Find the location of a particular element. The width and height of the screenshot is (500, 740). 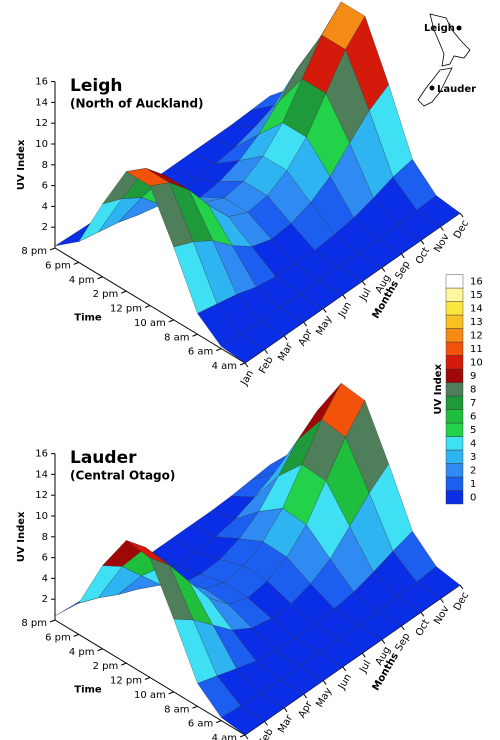

colorbar-tick-label: 13 is located at coordinates (476, 322).